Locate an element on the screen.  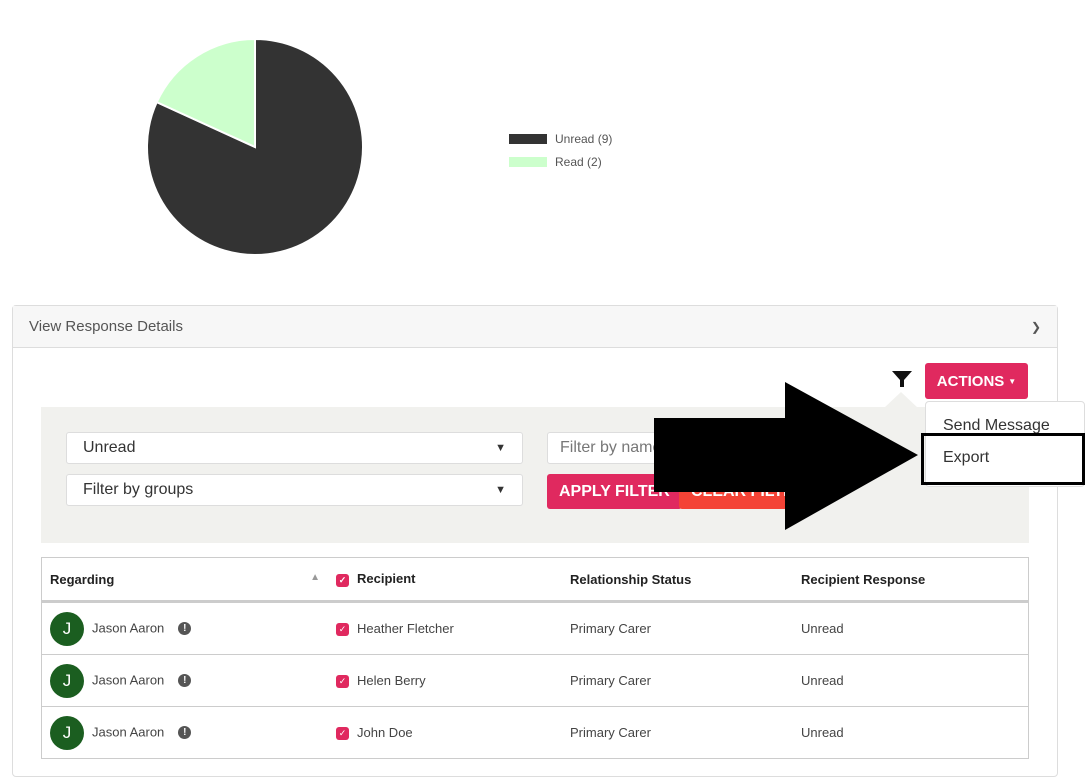
menu-item-send-message: Send Message is located at coordinates (996, 425).